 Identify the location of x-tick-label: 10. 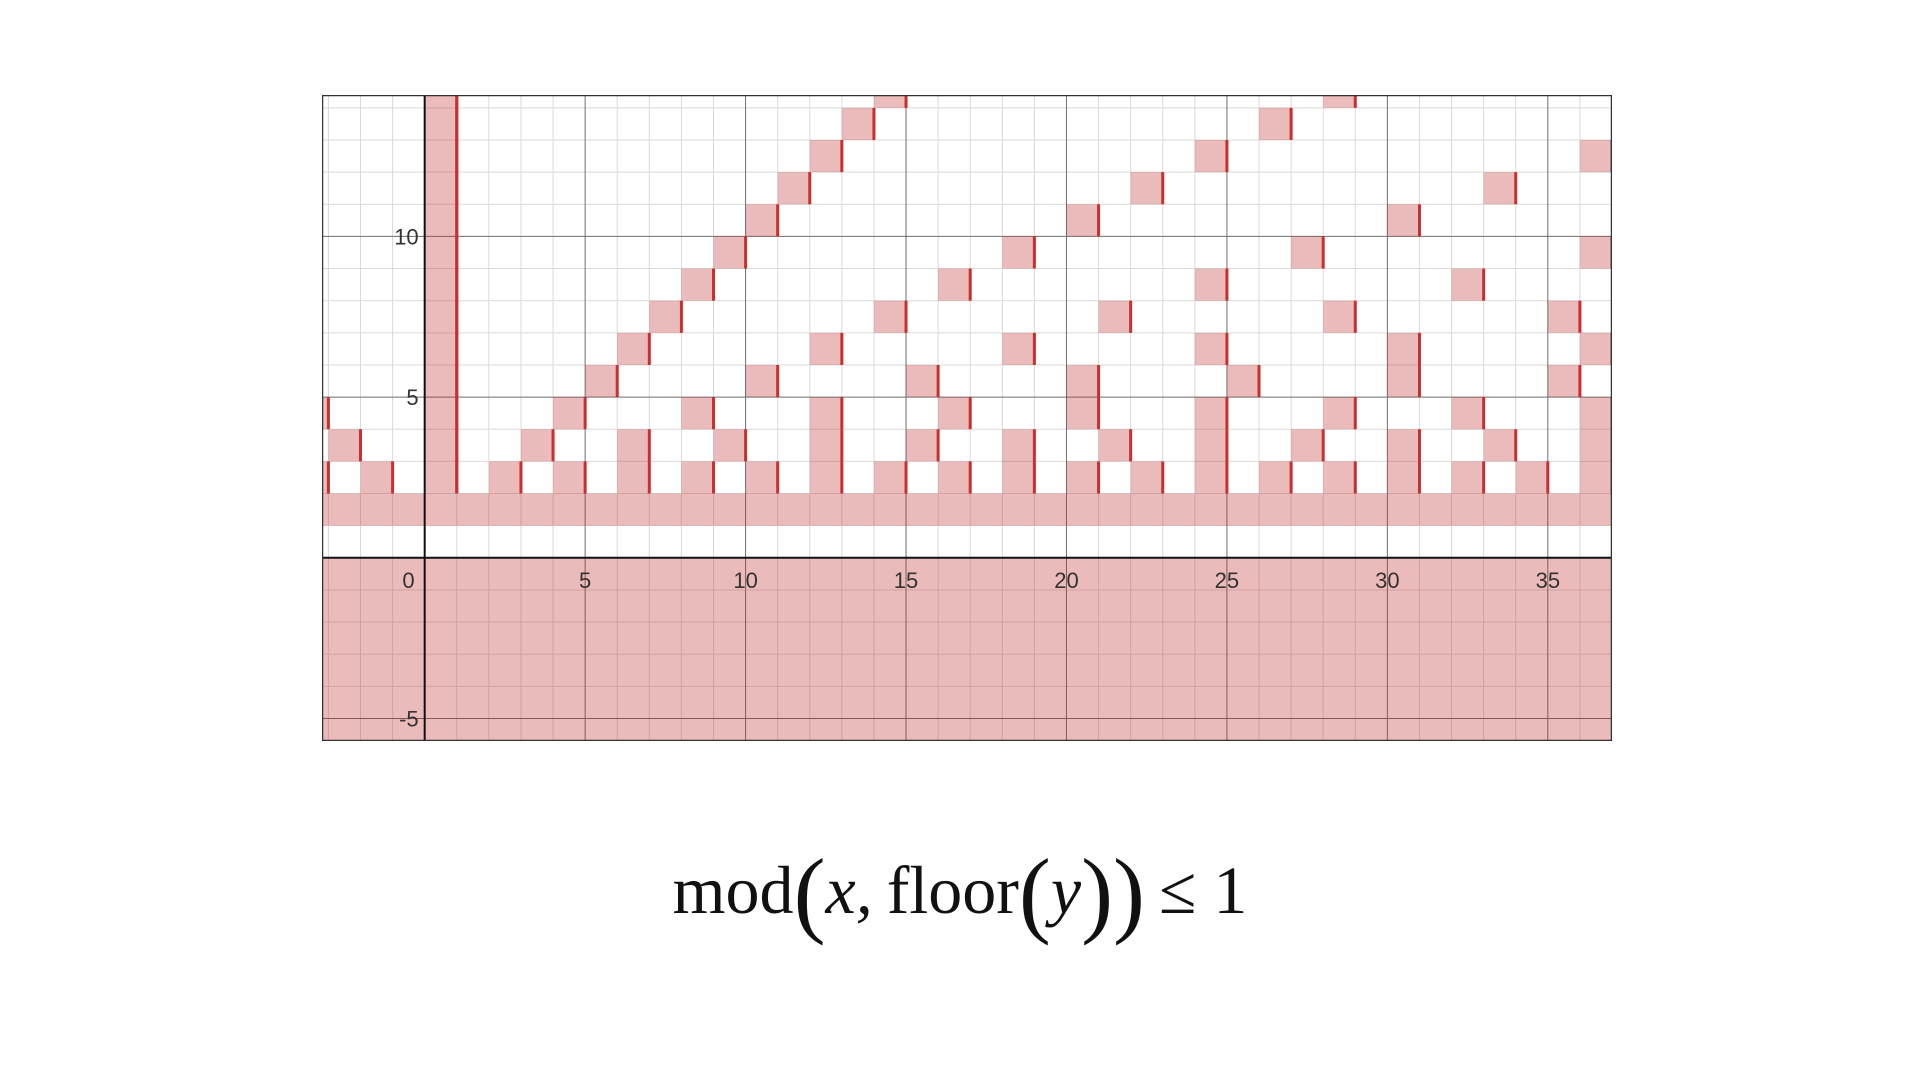
(745, 580).